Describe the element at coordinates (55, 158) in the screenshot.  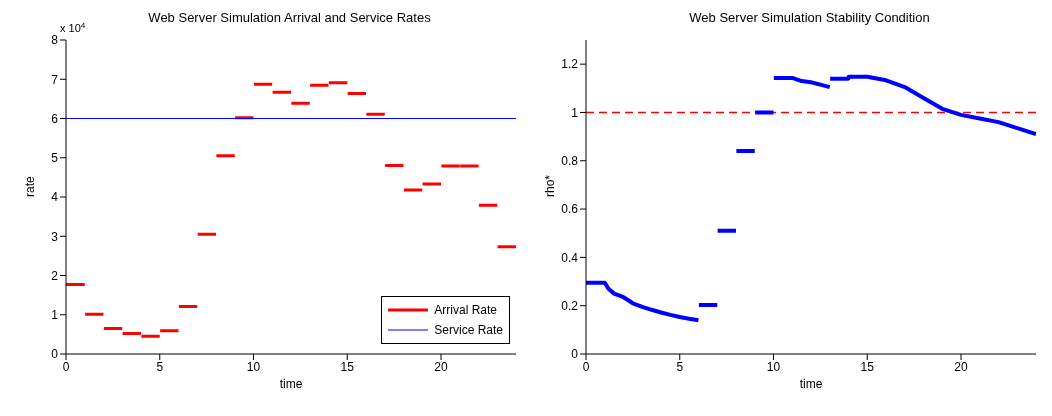
I see `y-tick-label: 5` at that location.